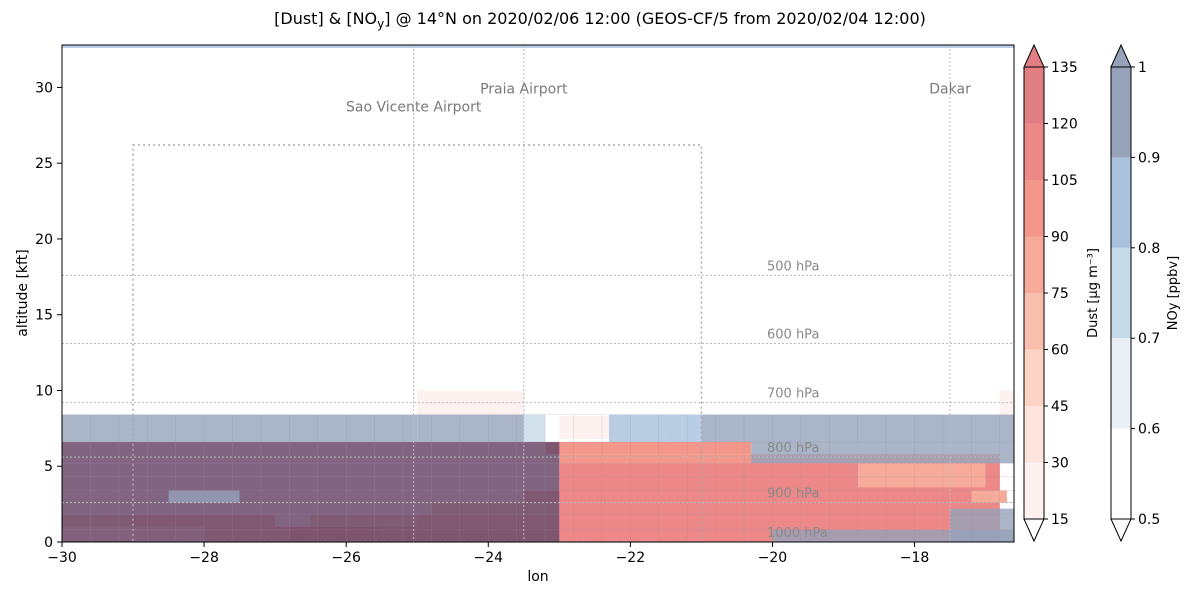 This screenshot has height=604, width=1200. Describe the element at coordinates (773, 558) in the screenshot. I see `x-tick-label: −20` at that location.